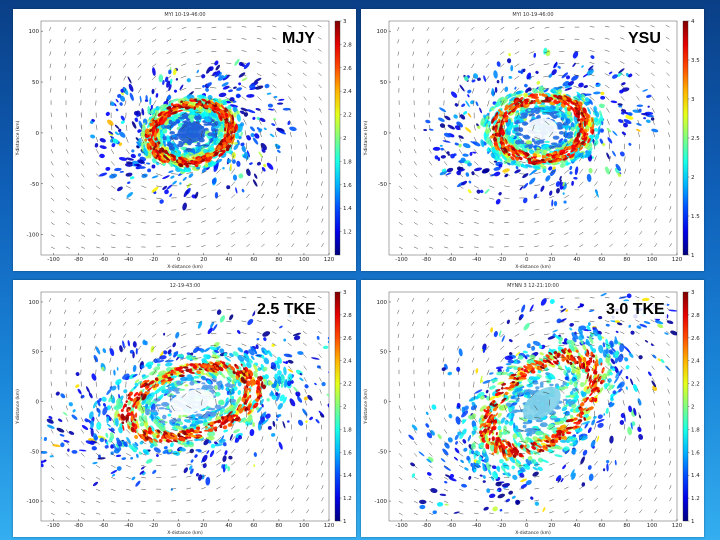  What do you see at coordinates (576, 260) in the screenshot?
I see `x-tick-label: 40` at bounding box center [576, 260].